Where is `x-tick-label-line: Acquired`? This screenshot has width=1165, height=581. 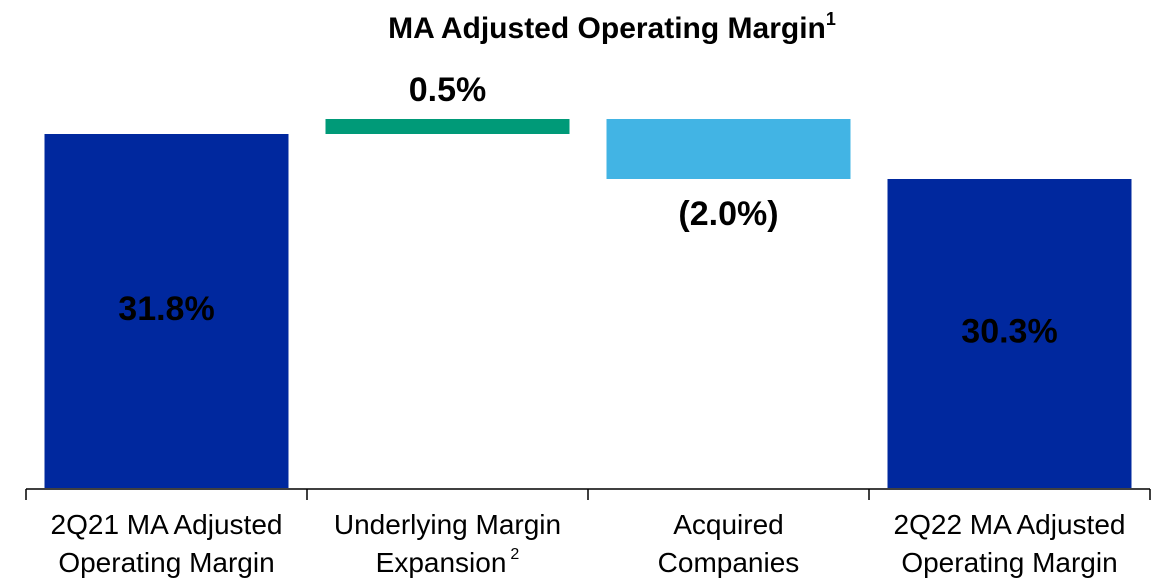 x-tick-label-line: Acquired is located at coordinates (728, 524).